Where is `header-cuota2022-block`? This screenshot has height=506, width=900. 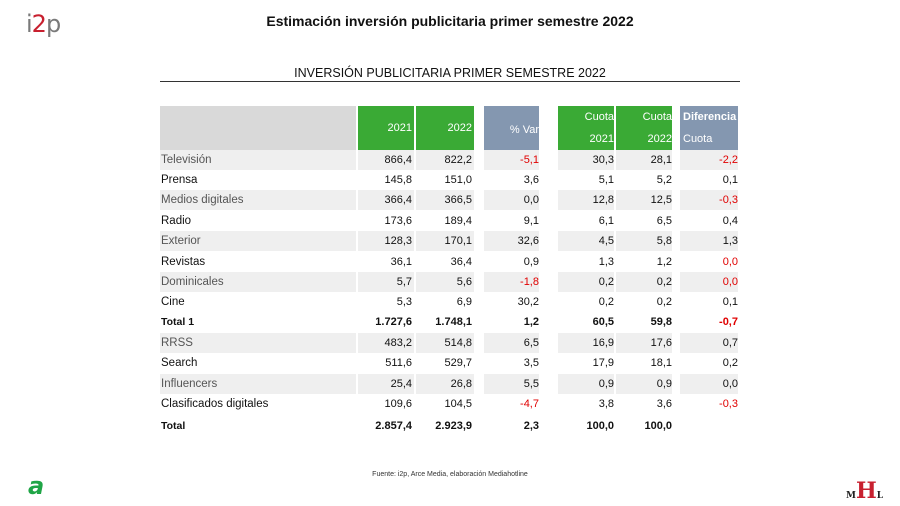
header-cuota2022-block is located at coordinates (644, 128).